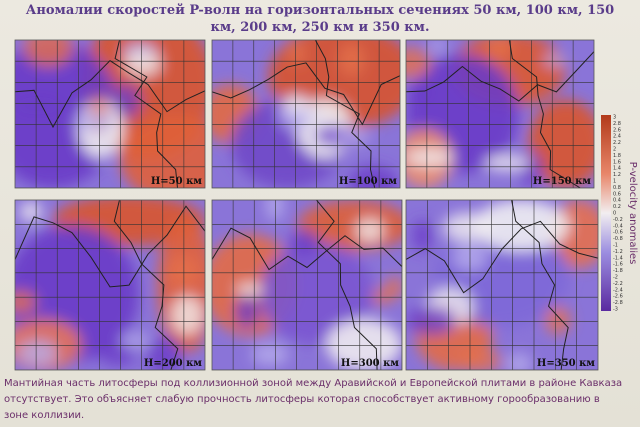 The height and width of the screenshot is (427, 640). I want to click on panel-label: H=150 км, so click(562, 181).